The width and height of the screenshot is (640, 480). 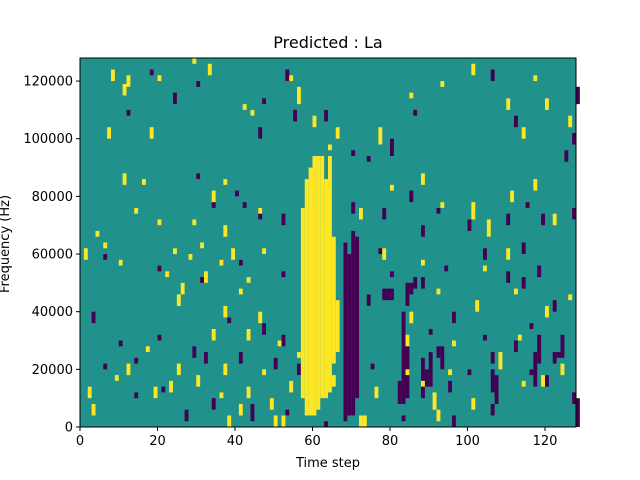 What do you see at coordinates (327, 42) in the screenshot?
I see `chart-title: Predicted : La` at bounding box center [327, 42].